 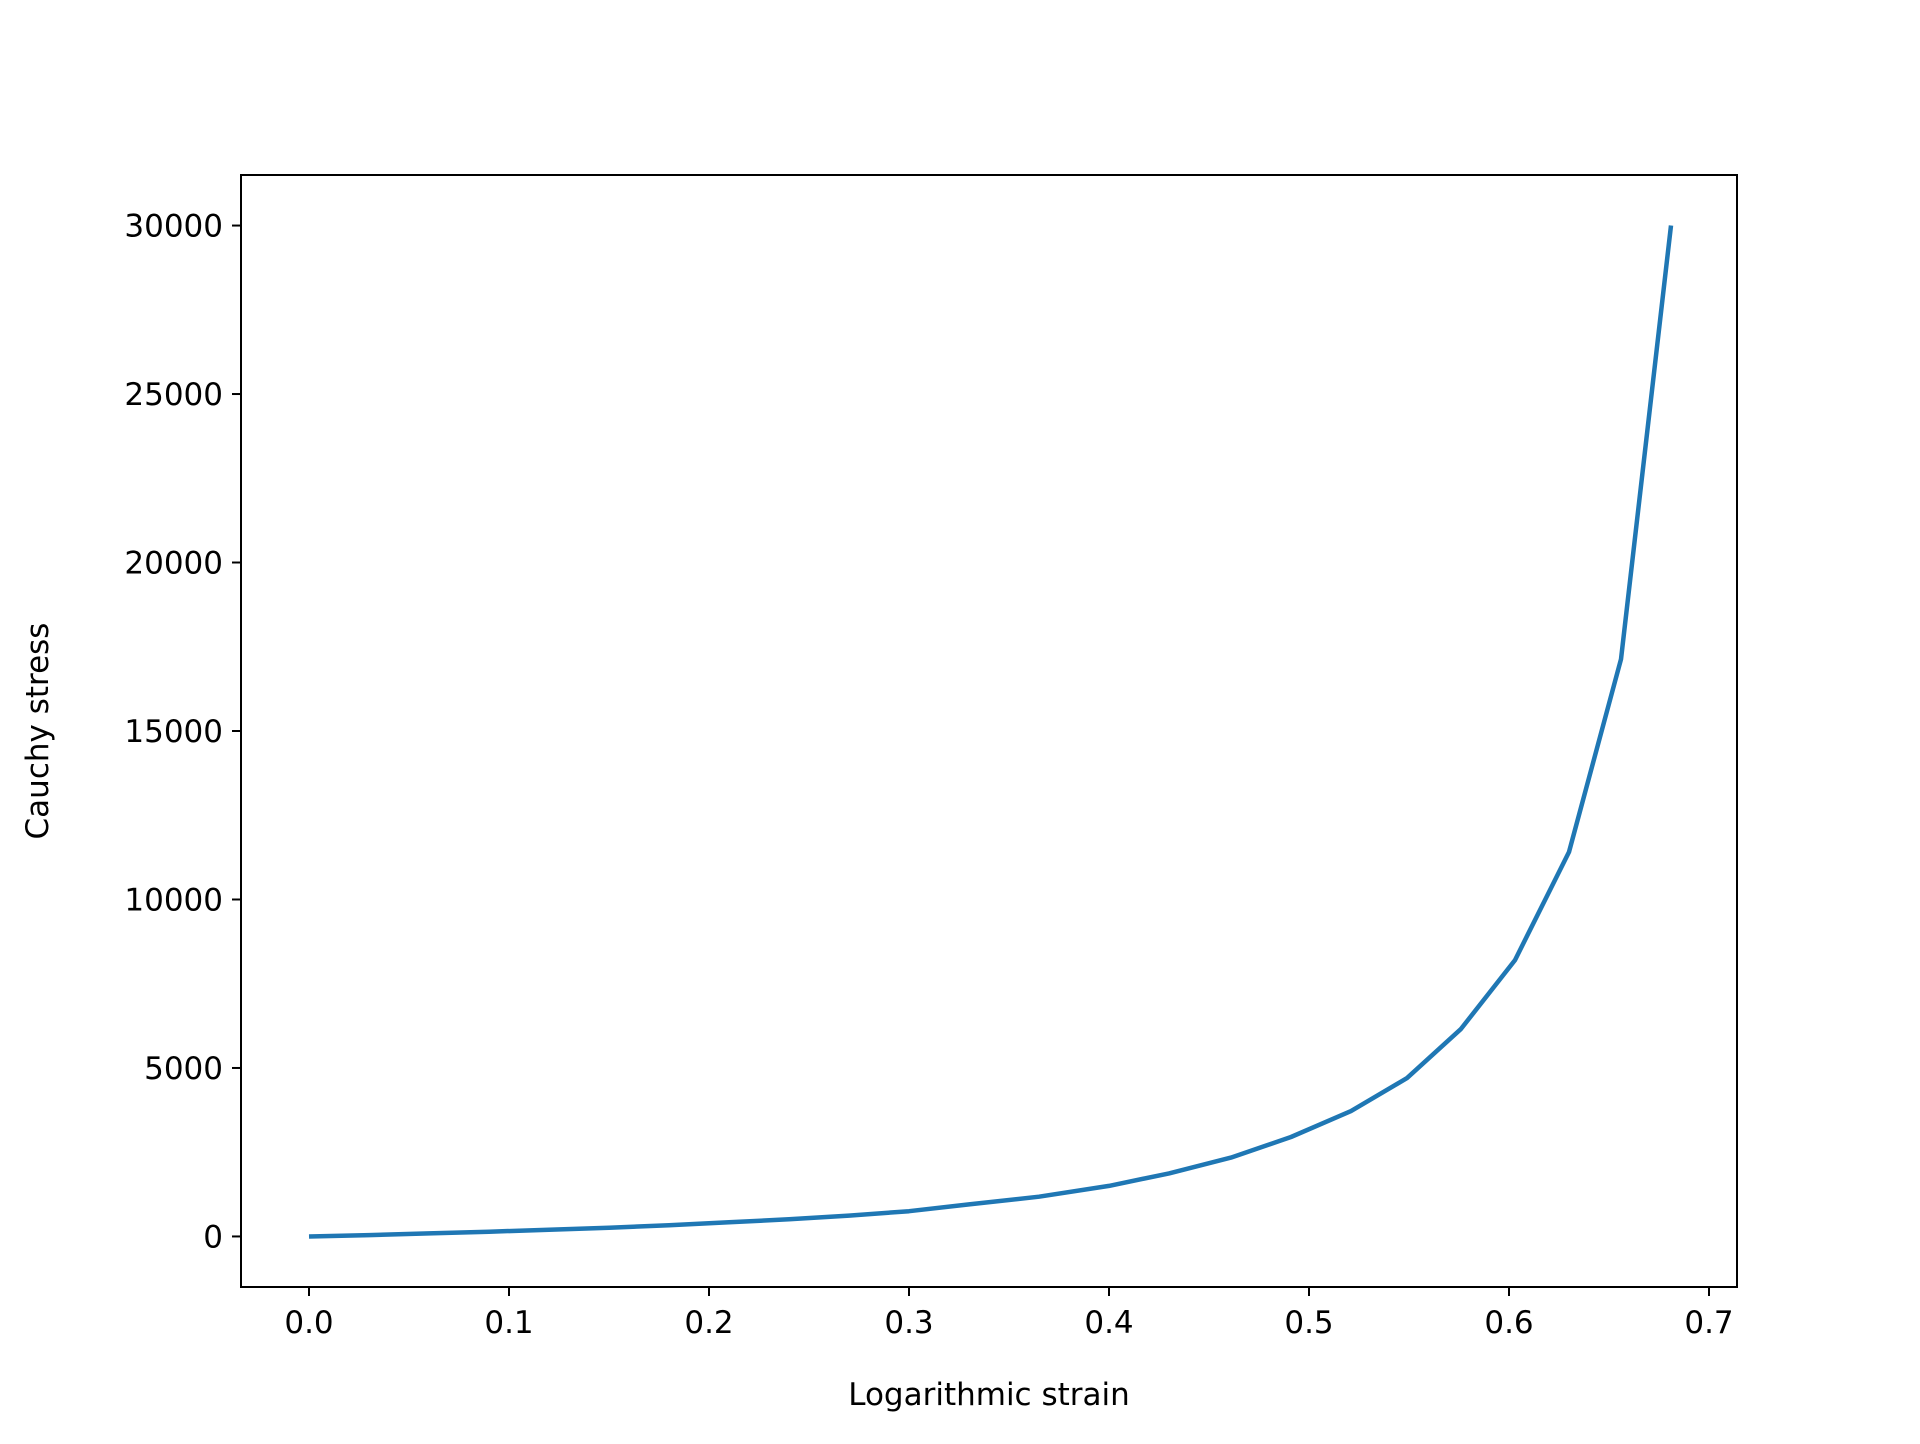 What do you see at coordinates (1108, 1323) in the screenshot?
I see `x-tick-label: 0.4` at bounding box center [1108, 1323].